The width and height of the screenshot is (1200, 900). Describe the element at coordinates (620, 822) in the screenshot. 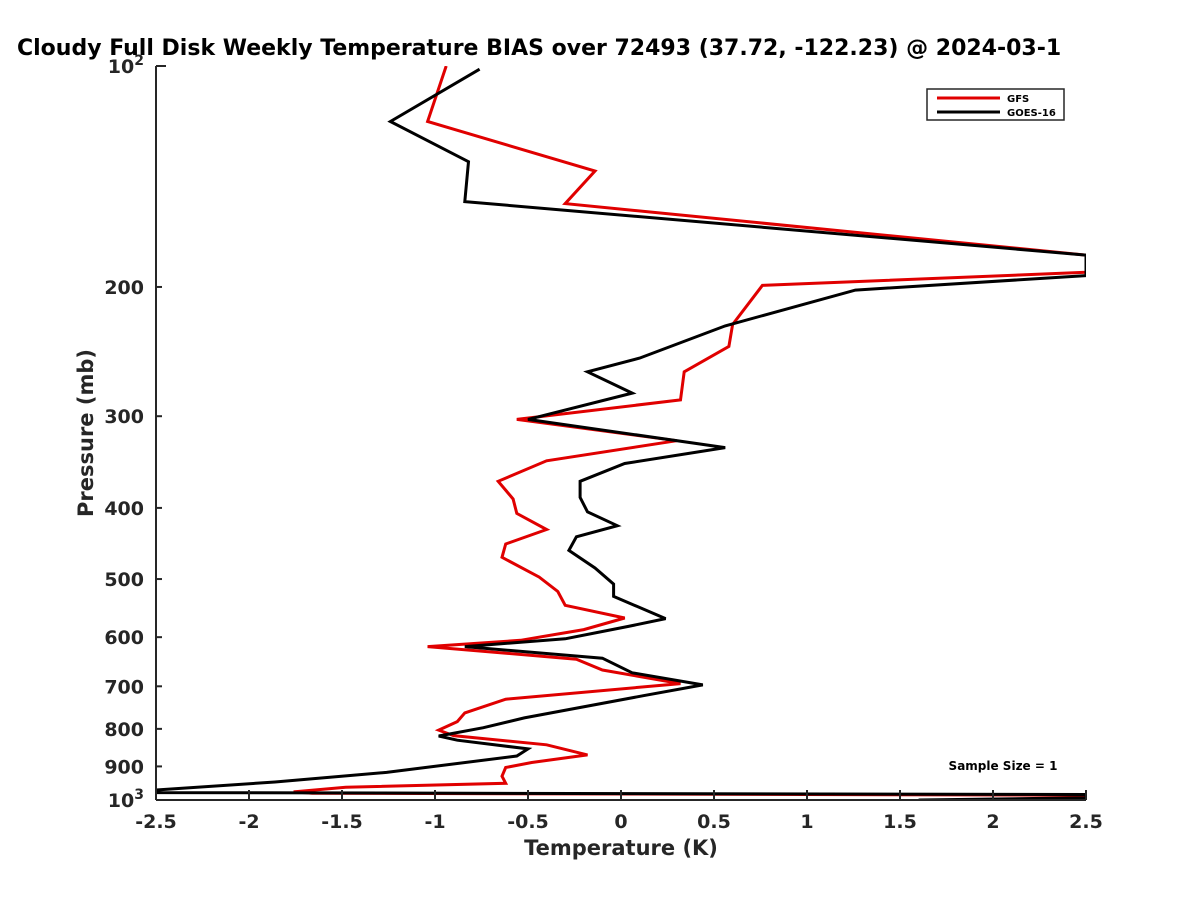

I see `x-tick-label: 0` at that location.